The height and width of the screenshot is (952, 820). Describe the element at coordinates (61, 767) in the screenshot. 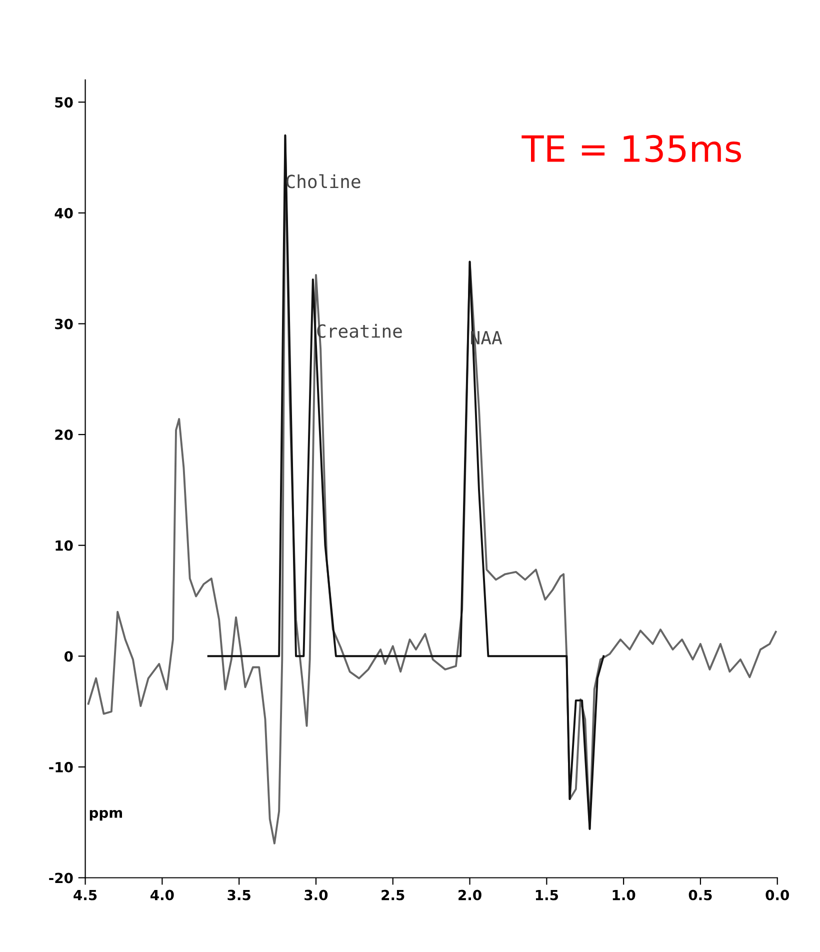

I see `y-tick-label: -10` at that location.